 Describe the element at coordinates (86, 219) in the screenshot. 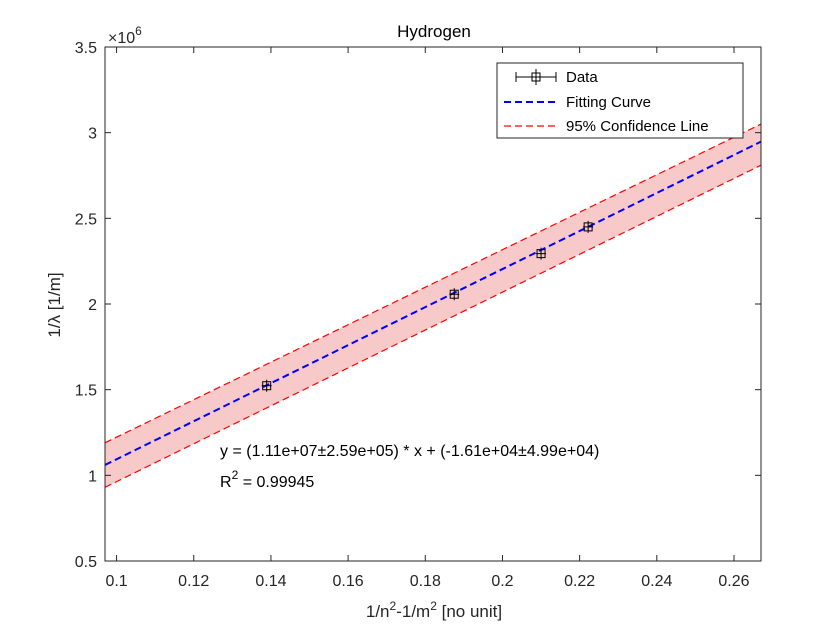

I see `y-tick-label: 2.5` at that location.